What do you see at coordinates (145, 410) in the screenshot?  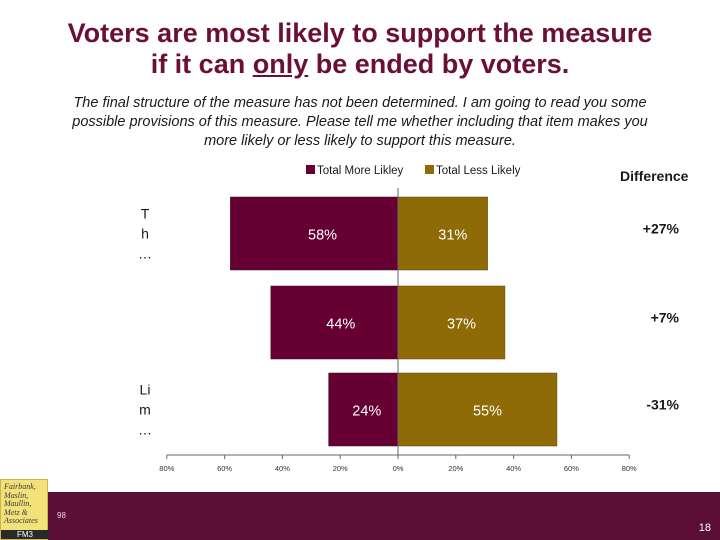 I see `category-label: m` at bounding box center [145, 410].